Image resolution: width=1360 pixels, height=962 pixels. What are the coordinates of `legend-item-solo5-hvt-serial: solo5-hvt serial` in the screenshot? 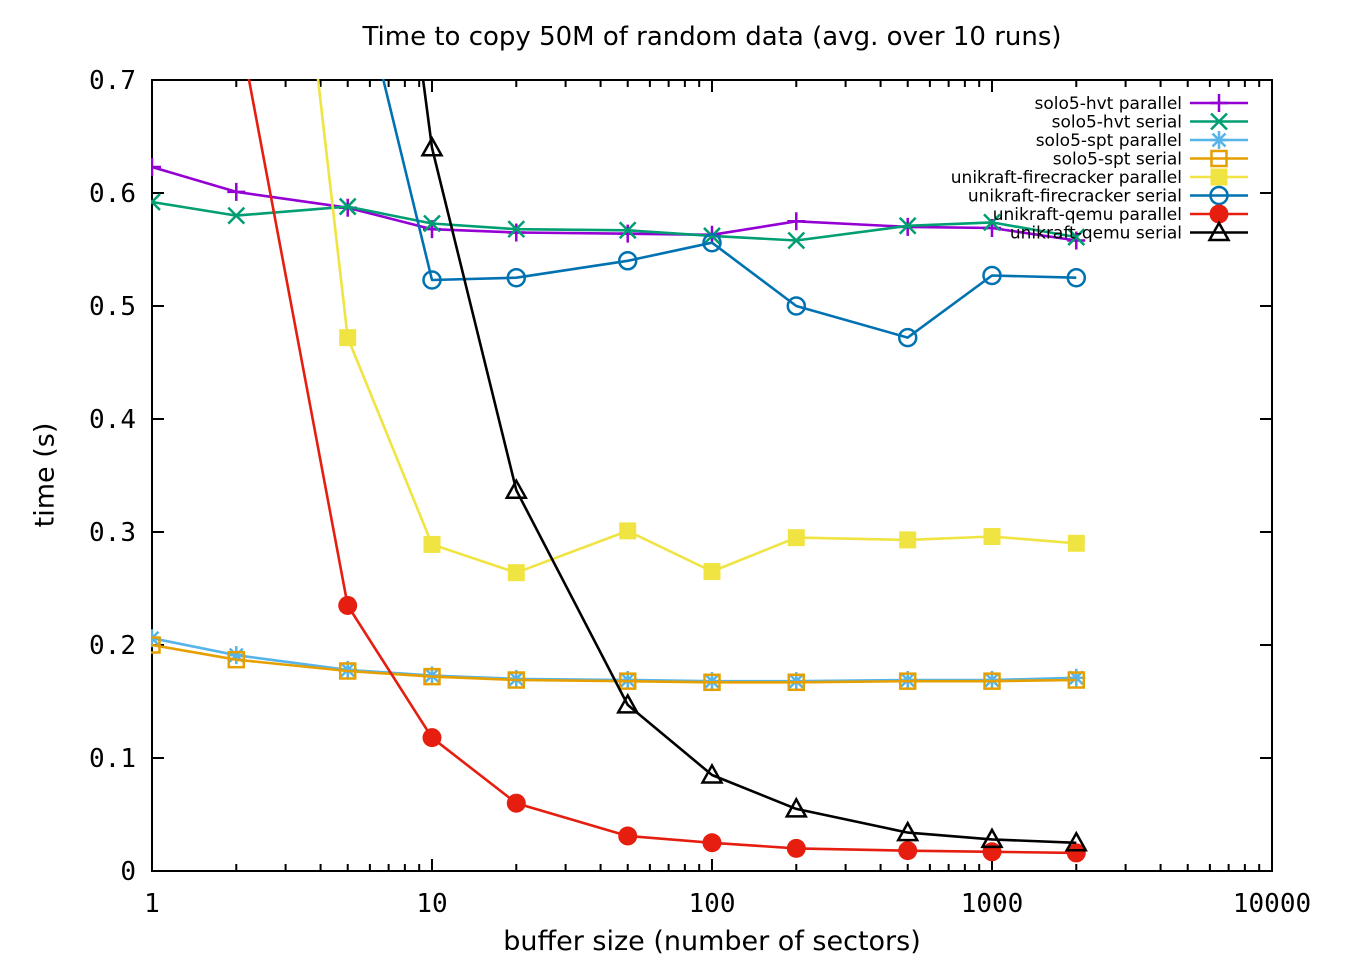 It's located at (1150, 123).